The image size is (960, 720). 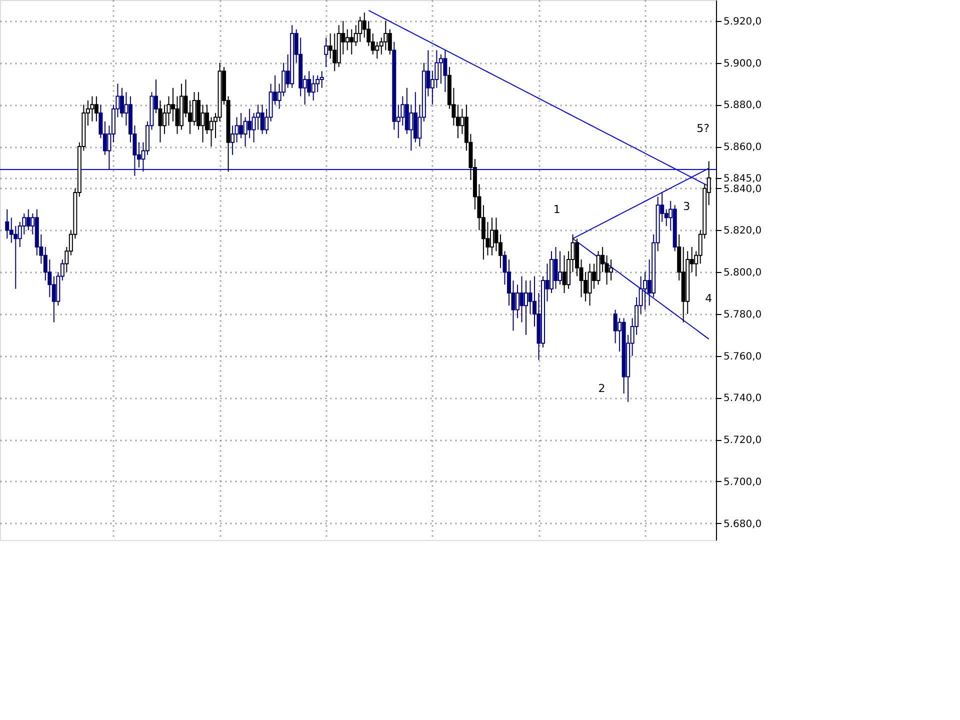 What do you see at coordinates (743, 524) in the screenshot?
I see `y-tick-label: 5.680,0` at bounding box center [743, 524].